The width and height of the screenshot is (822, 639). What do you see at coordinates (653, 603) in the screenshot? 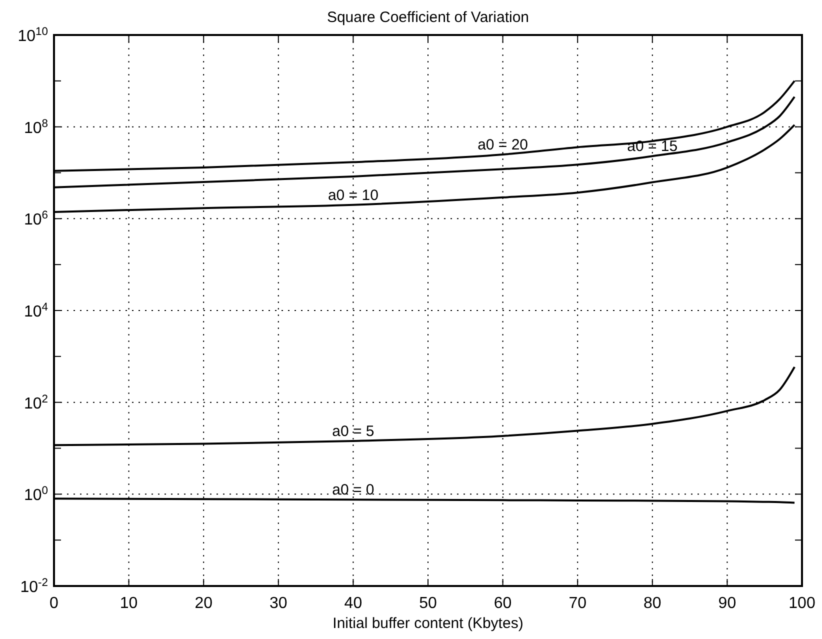
I see `x-tick-label: 80` at bounding box center [653, 603].